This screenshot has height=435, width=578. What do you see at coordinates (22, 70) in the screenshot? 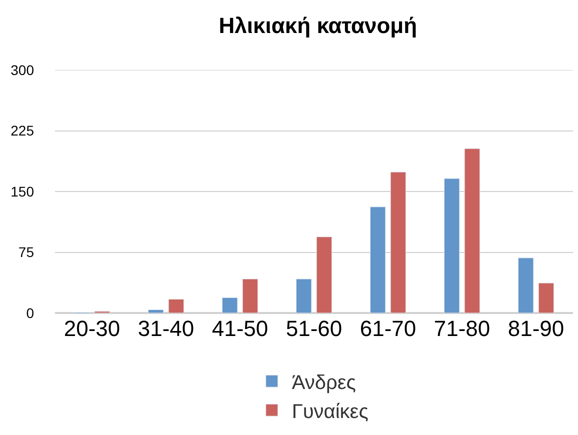
I see `y-tick-label: 300` at bounding box center [22, 70].